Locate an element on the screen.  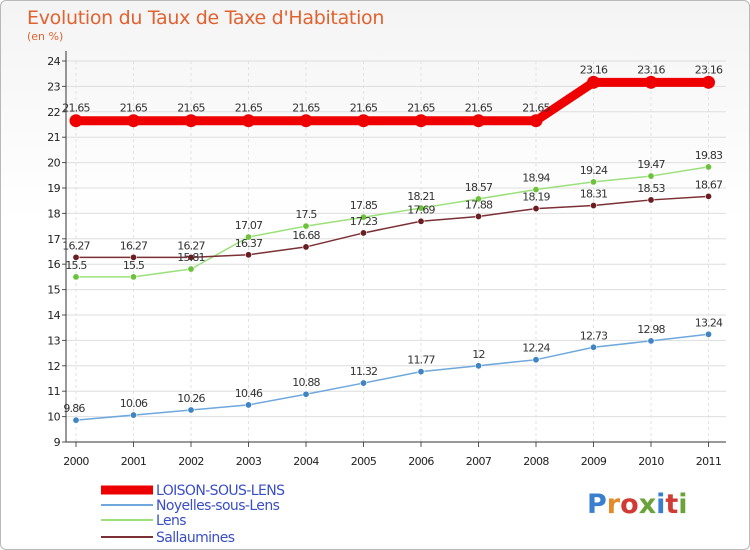
data-label: 10.26 is located at coordinates (191, 398).